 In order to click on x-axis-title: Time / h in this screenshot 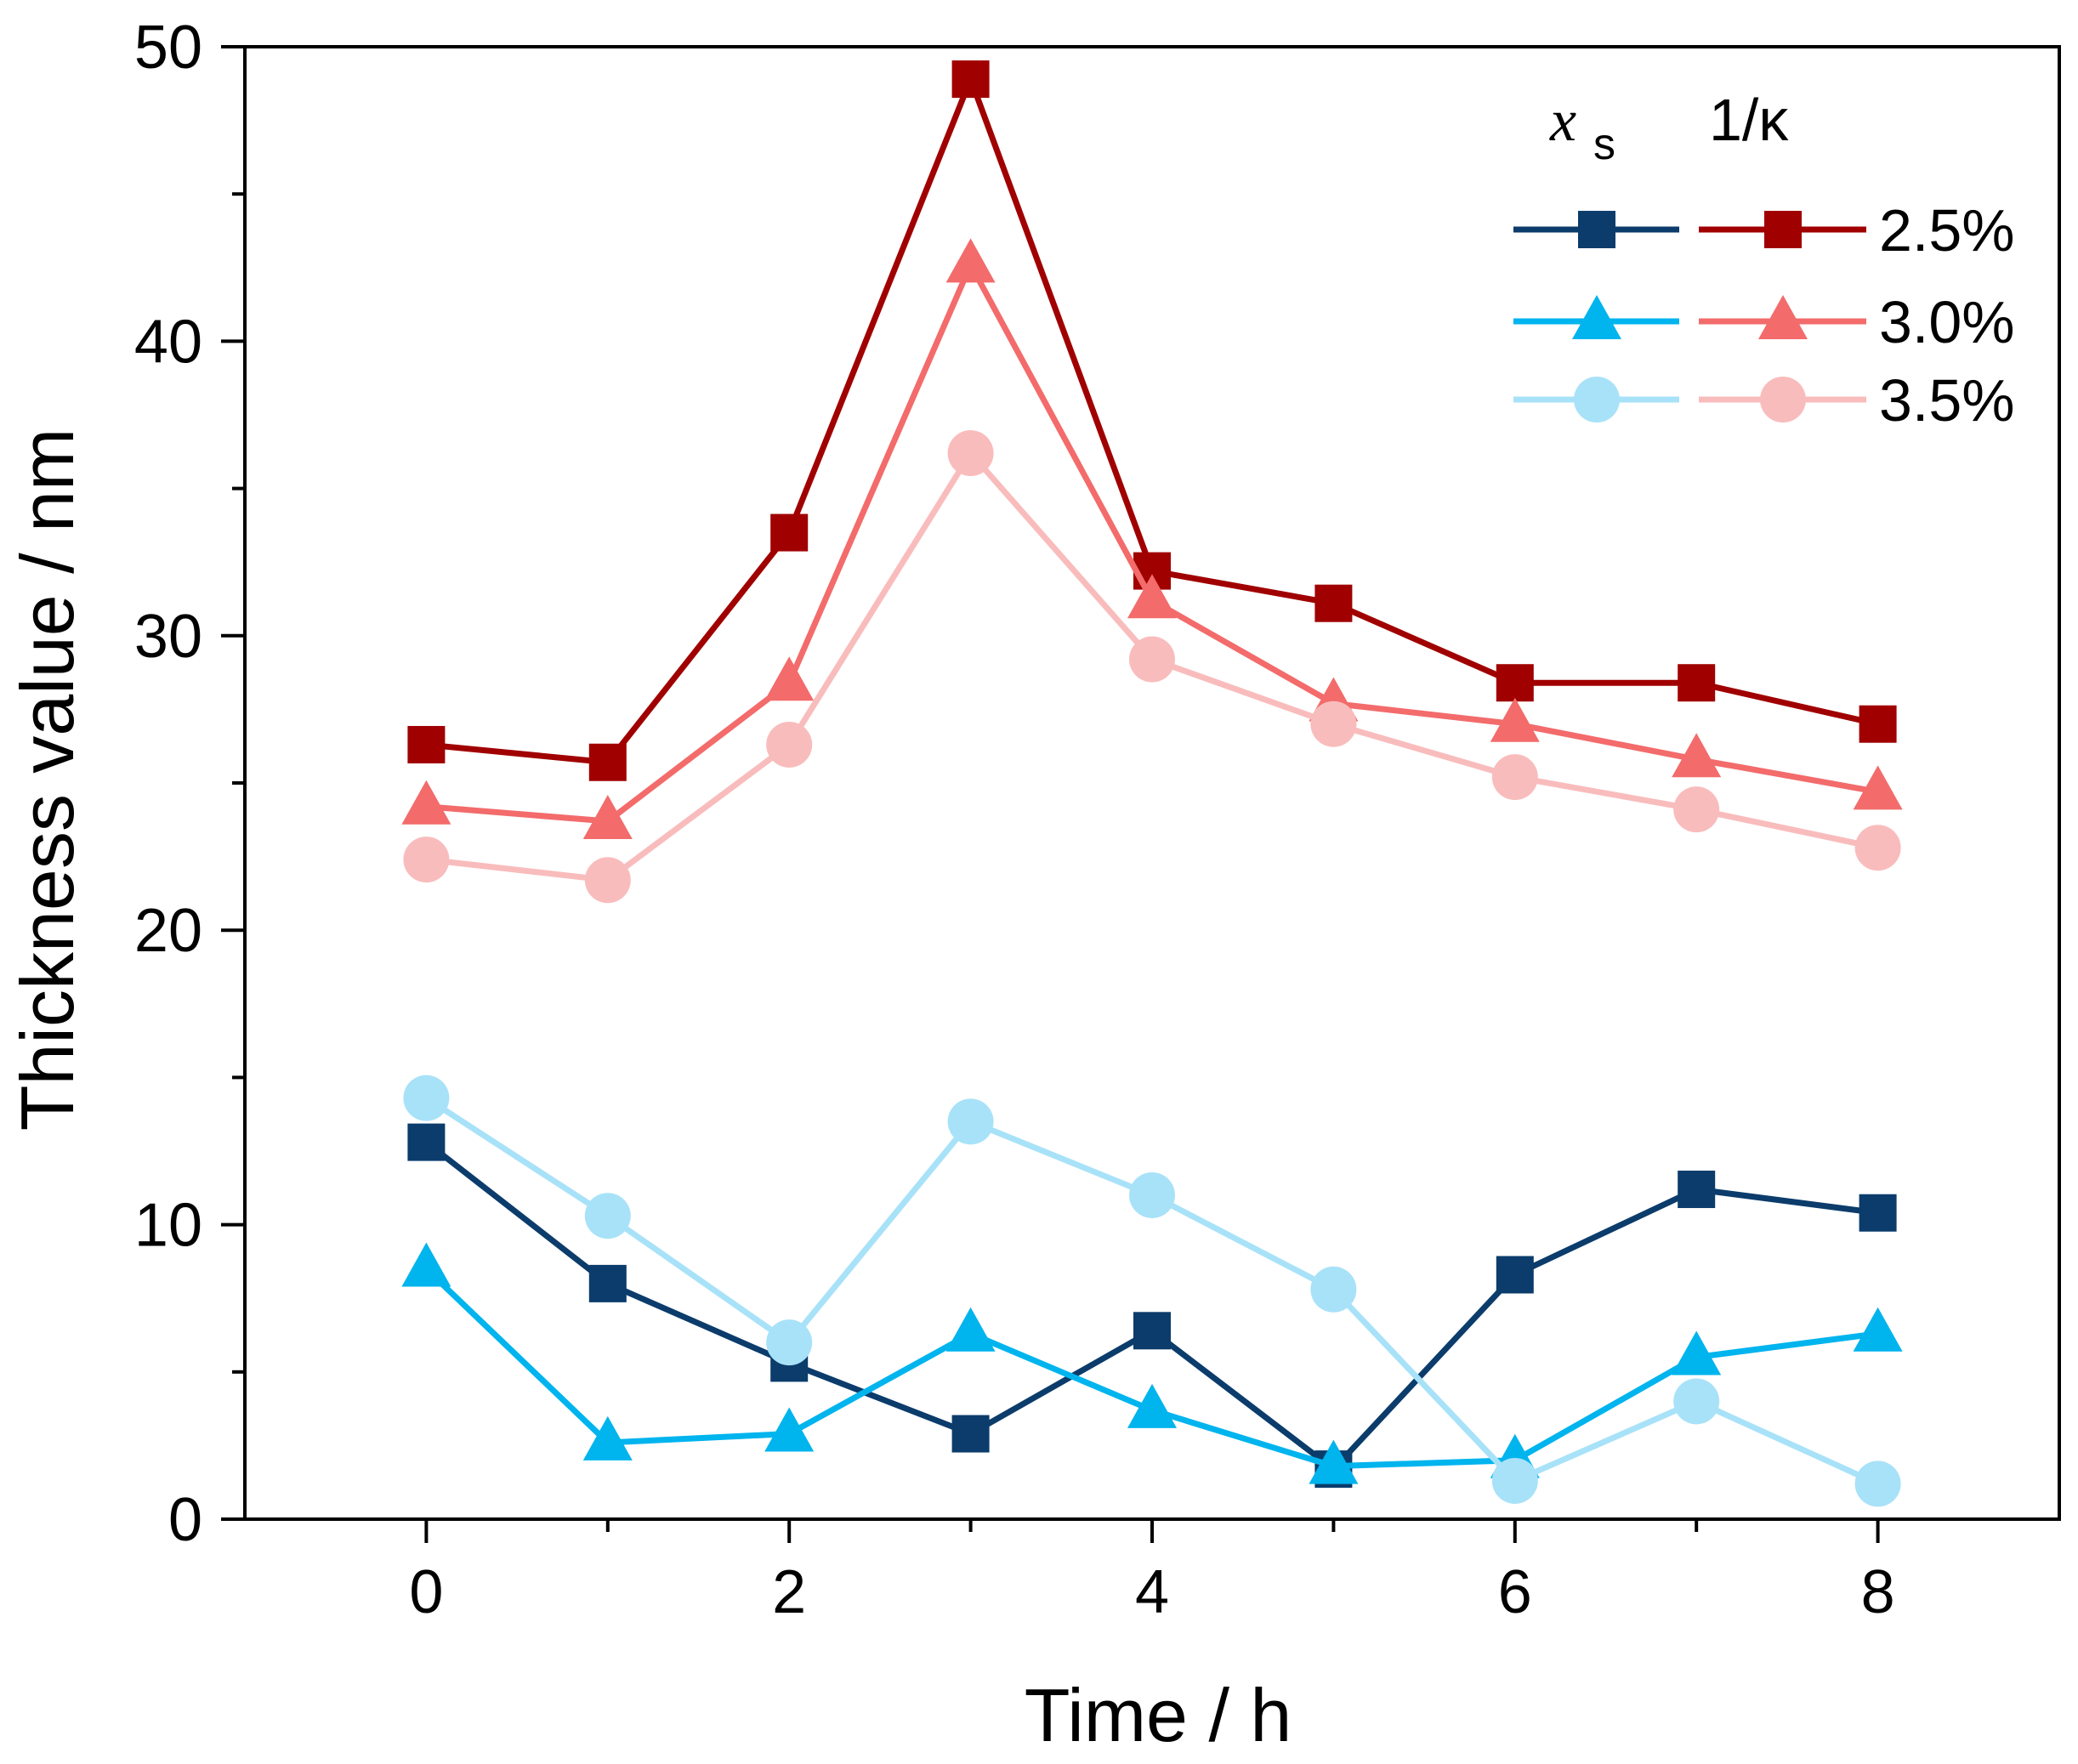, I will do `click(1158, 1715)`.